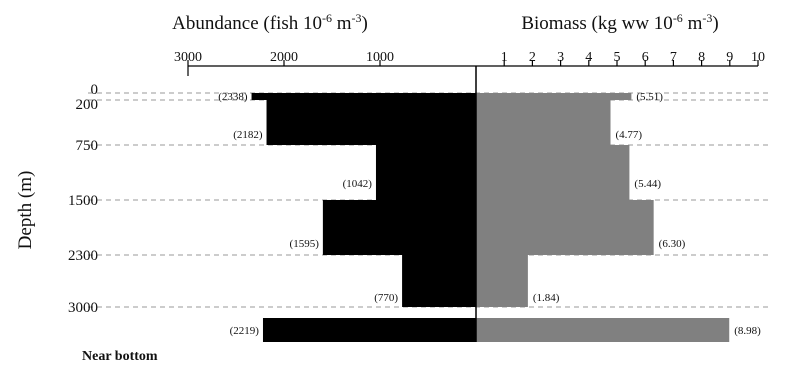  What do you see at coordinates (305, 244) in the screenshot?
I see `abundance-value-label: (1595)` at bounding box center [305, 244].